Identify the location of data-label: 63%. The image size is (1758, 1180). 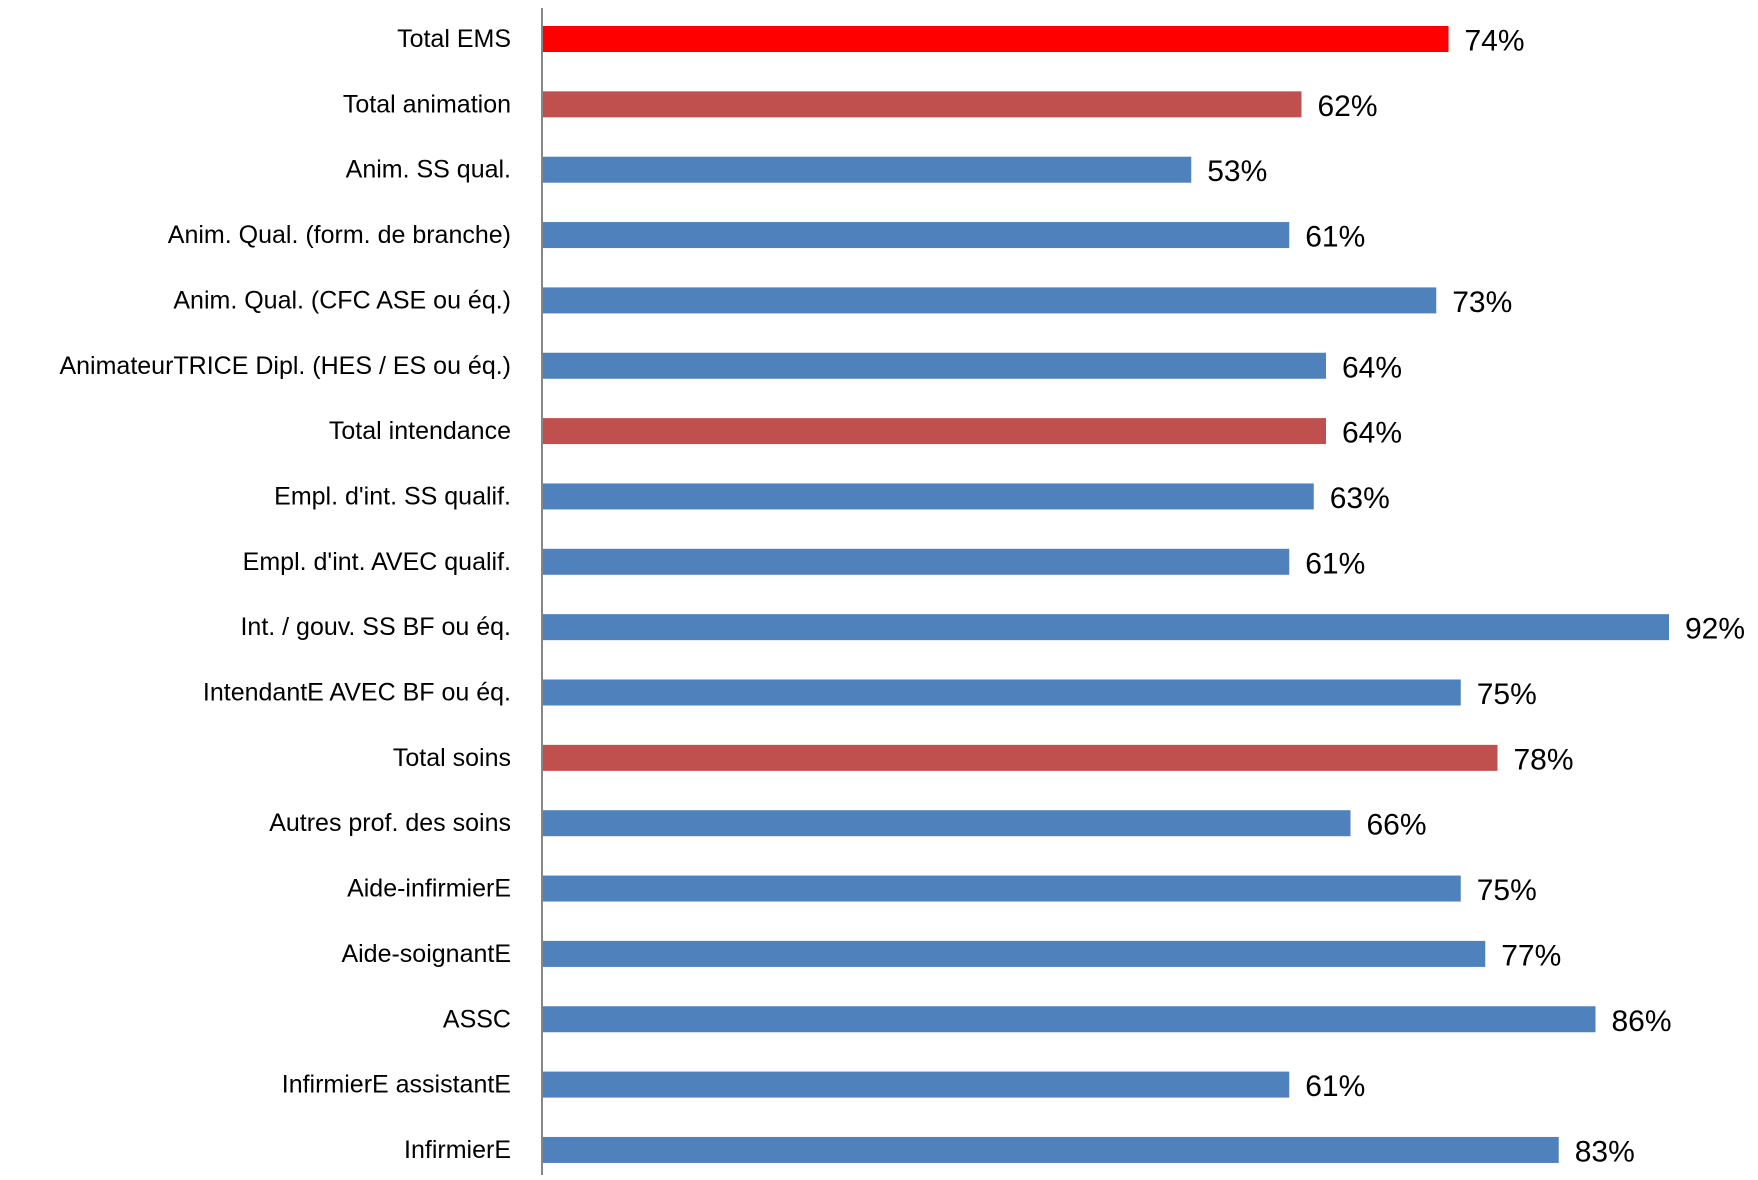
(1360, 498).